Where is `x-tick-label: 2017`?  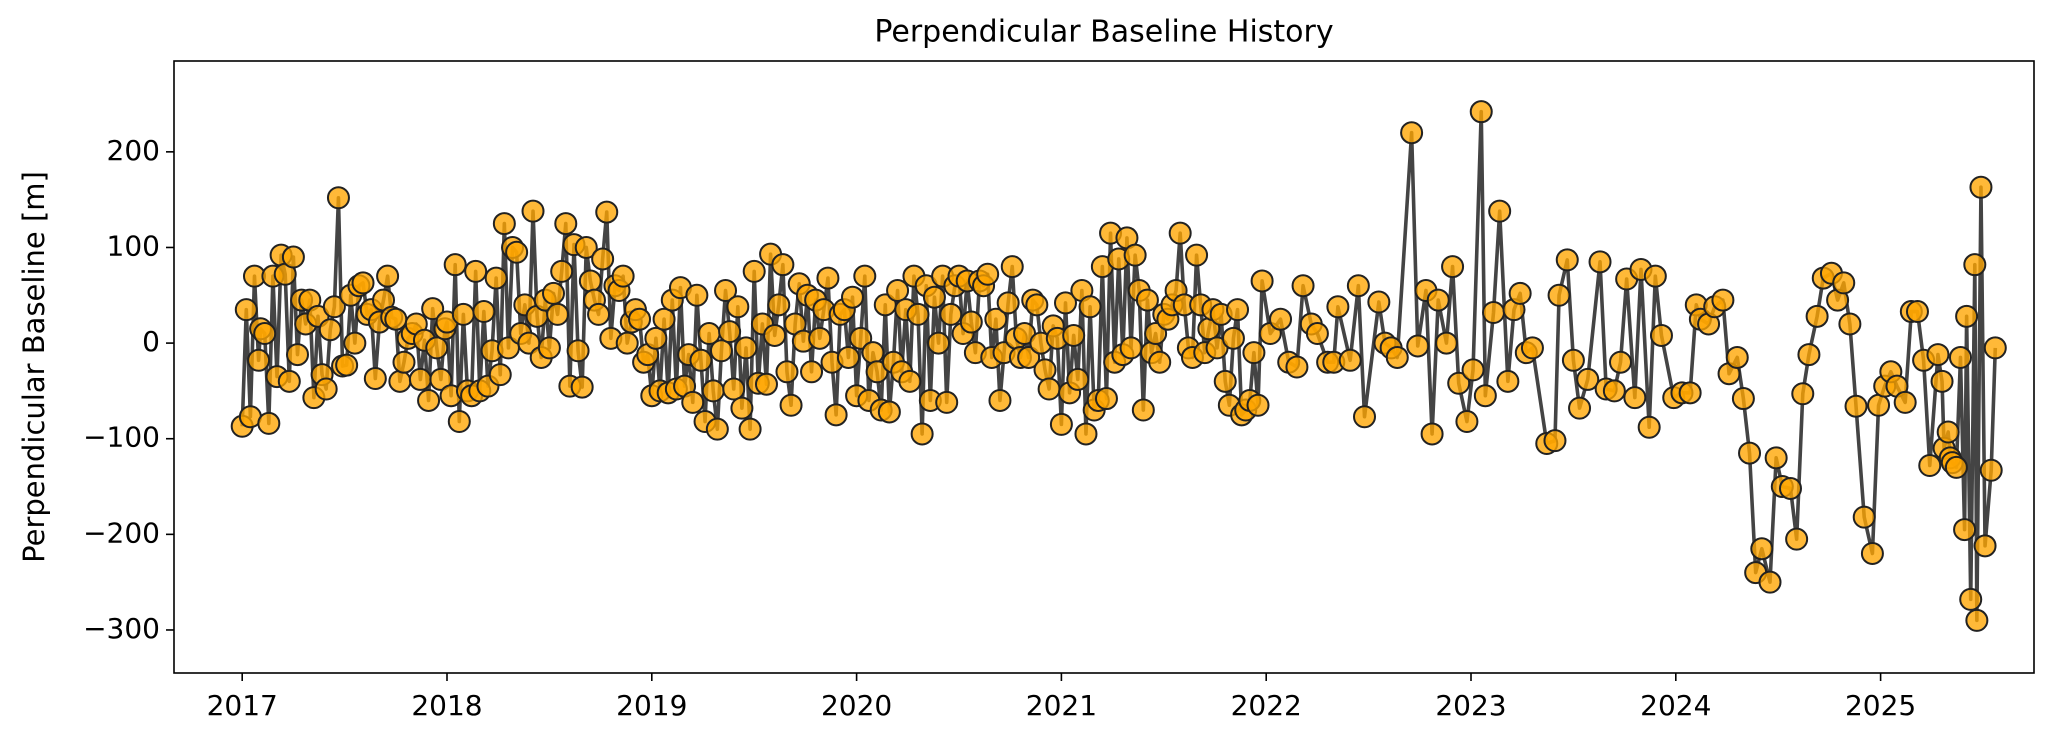 x-tick-label: 2017 is located at coordinates (242, 705).